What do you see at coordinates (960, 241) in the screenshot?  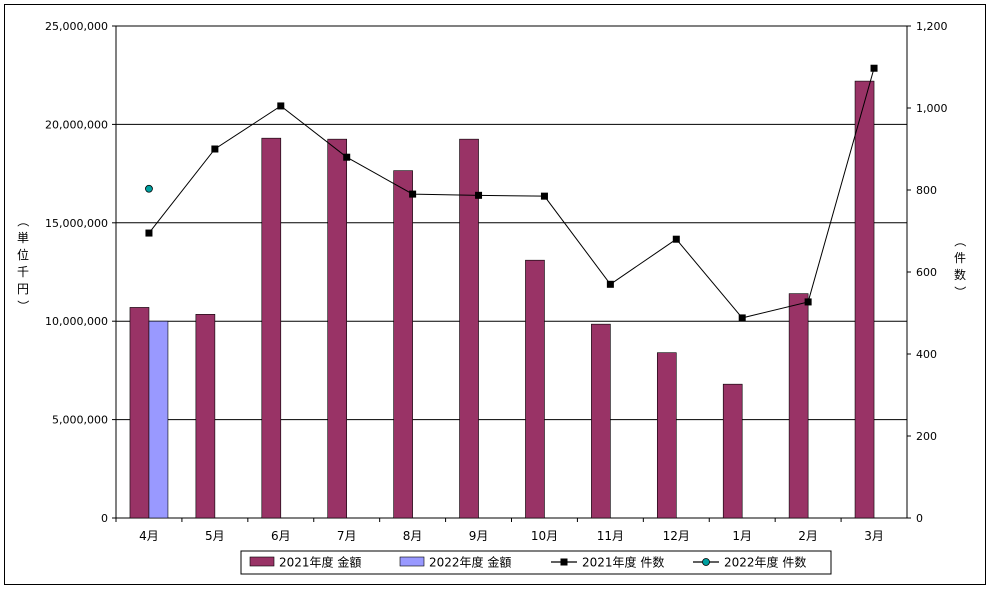 I see `right-axis-title-char: （` at bounding box center [960, 241].